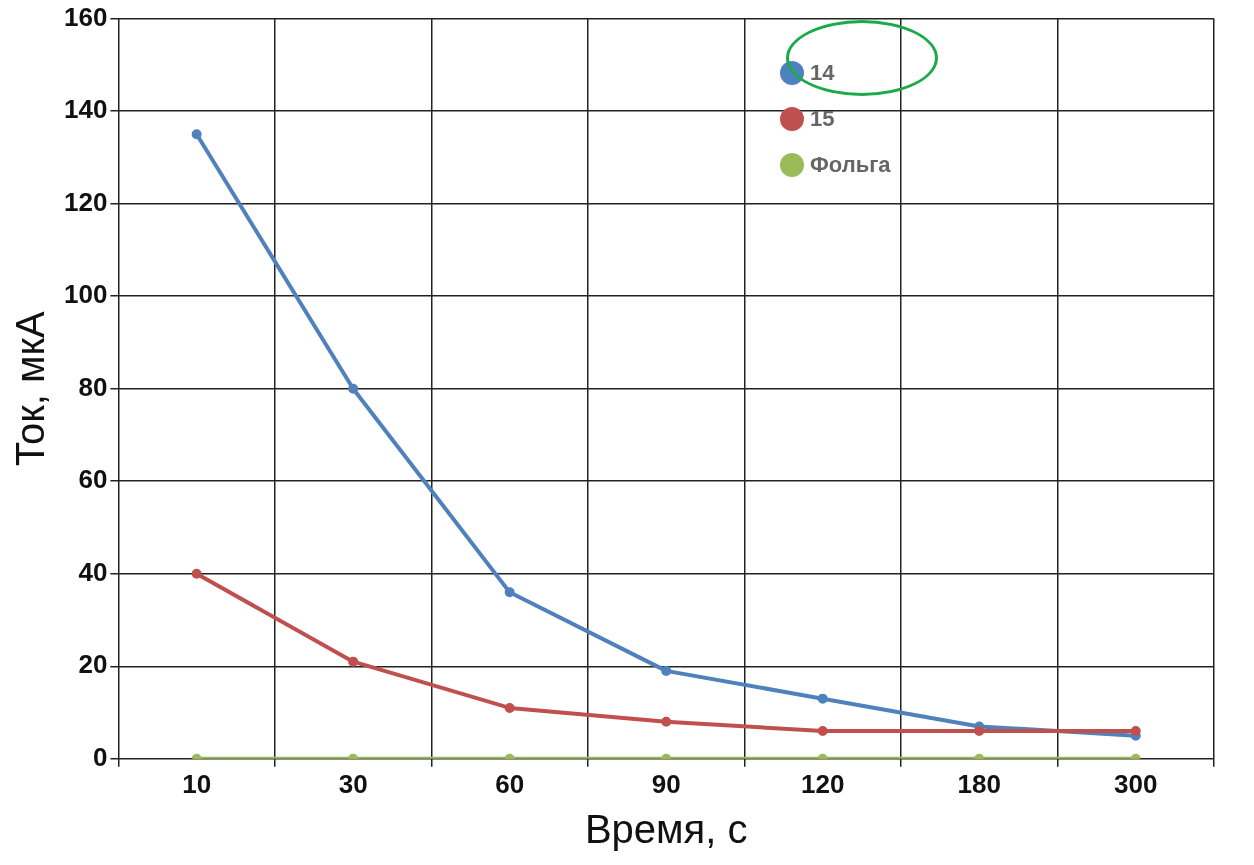 This screenshot has height=865, width=1254. Describe the element at coordinates (850, 165) in the screenshot. I see `legend-label: Фольга` at that location.